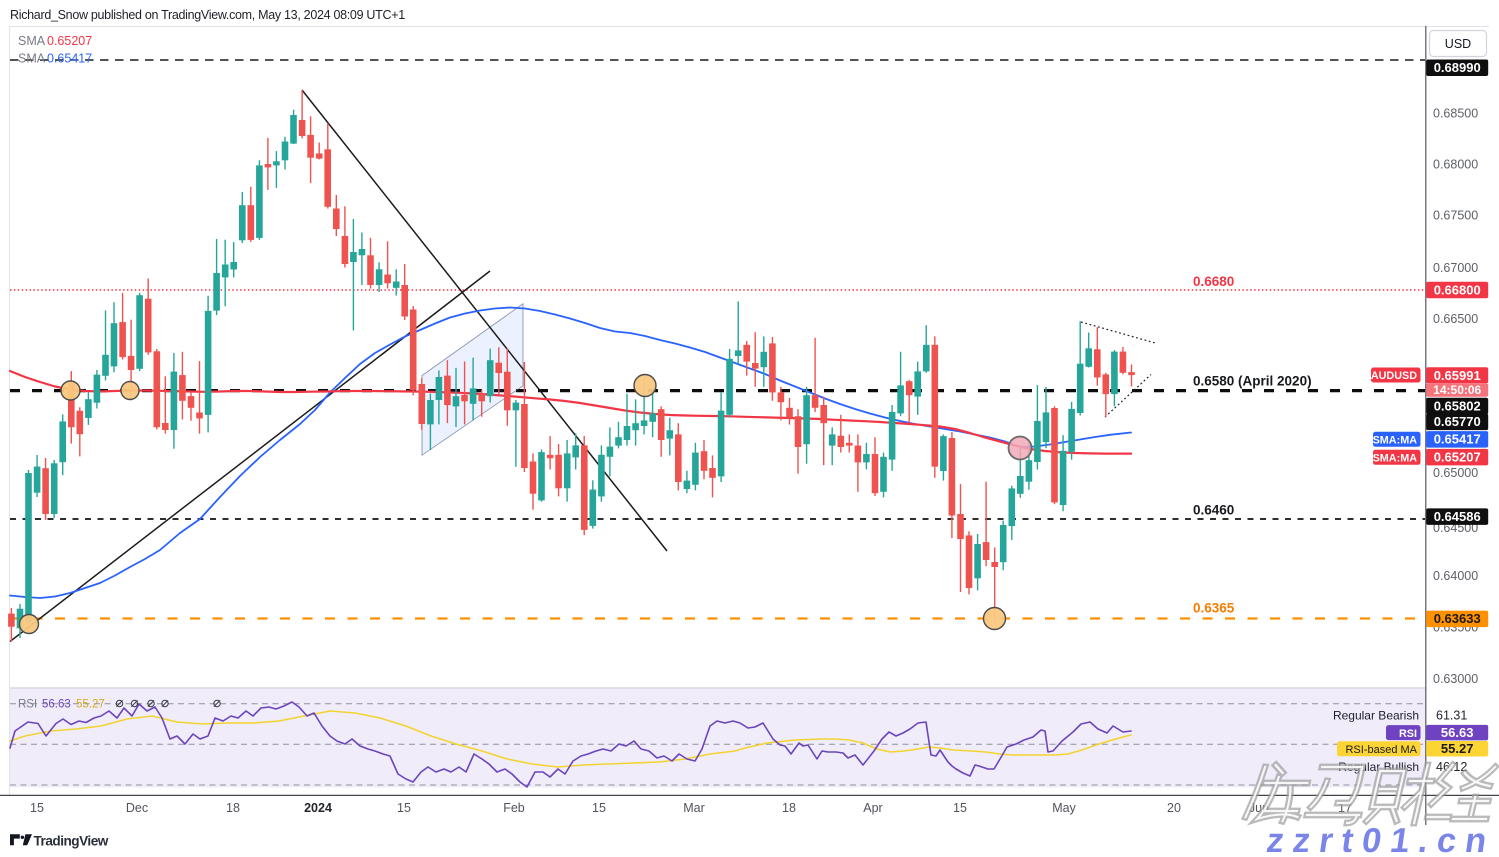 The image size is (1499, 857). What do you see at coordinates (1213, 281) in the screenshot?
I see `svg-text: 0.6680` at bounding box center [1213, 281].